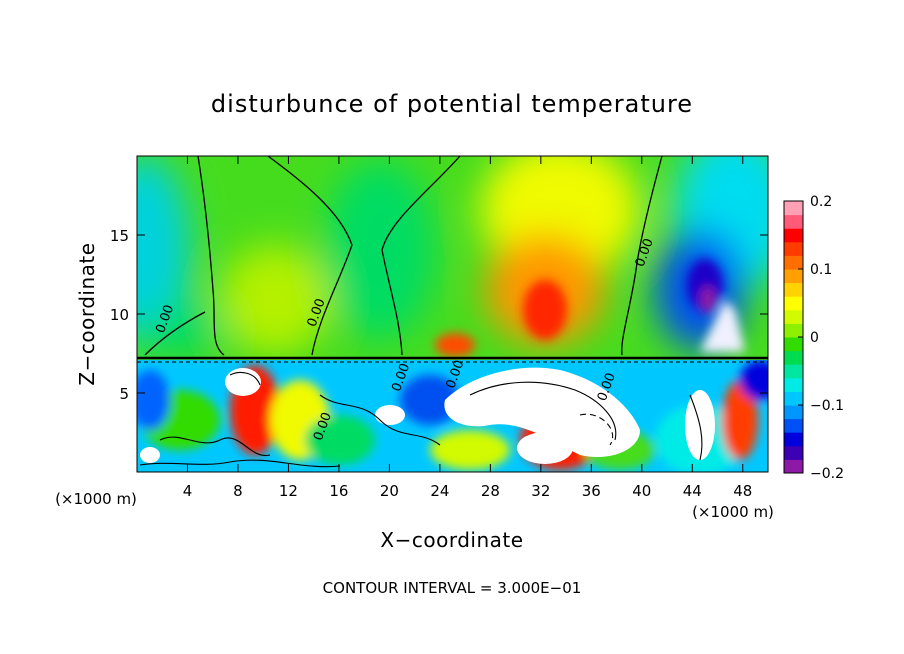 The width and height of the screenshot is (904, 654). Describe the element at coordinates (545, 310) in the screenshot. I see `upper-red-core` at that location.